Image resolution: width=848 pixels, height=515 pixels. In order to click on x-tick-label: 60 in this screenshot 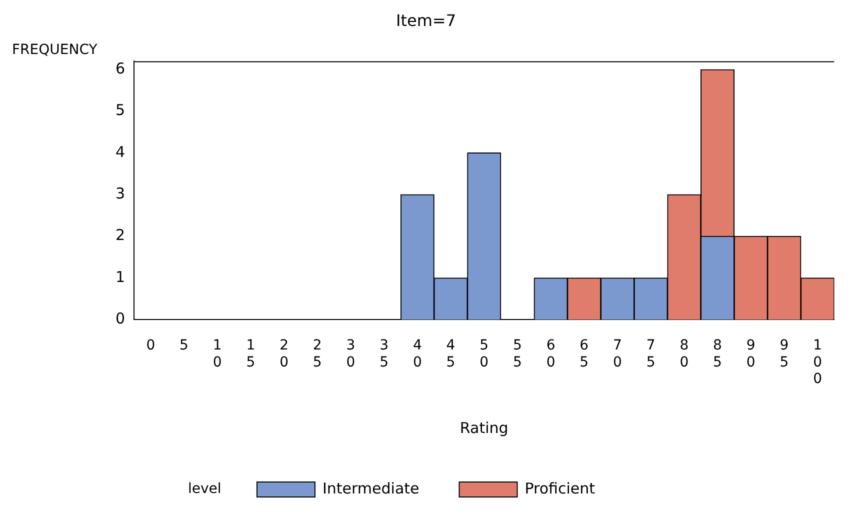, I will do `click(551, 354)`.